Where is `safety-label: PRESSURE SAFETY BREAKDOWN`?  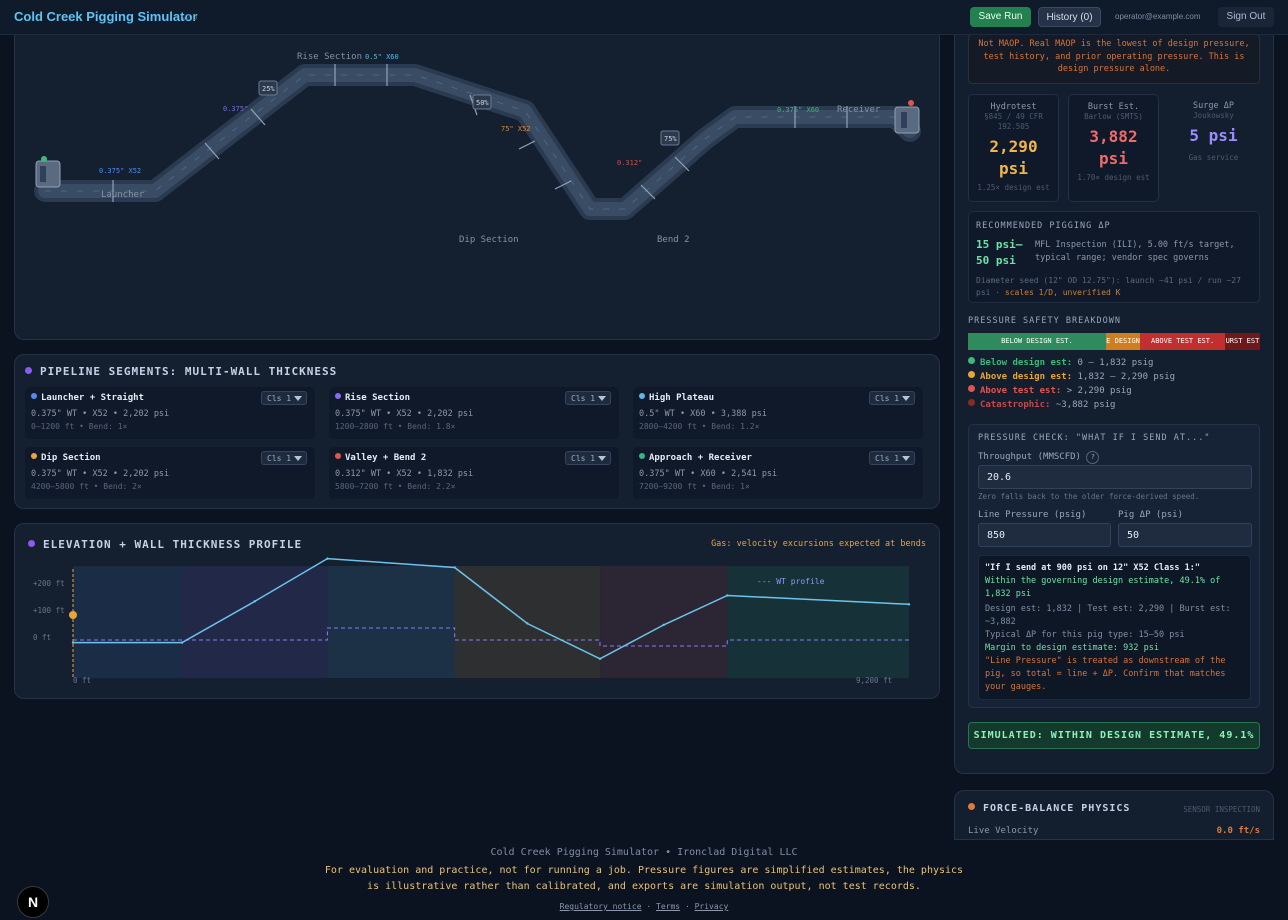
safety-label: PRESSURE SAFETY BREAKDOWN is located at coordinates (1044, 321).